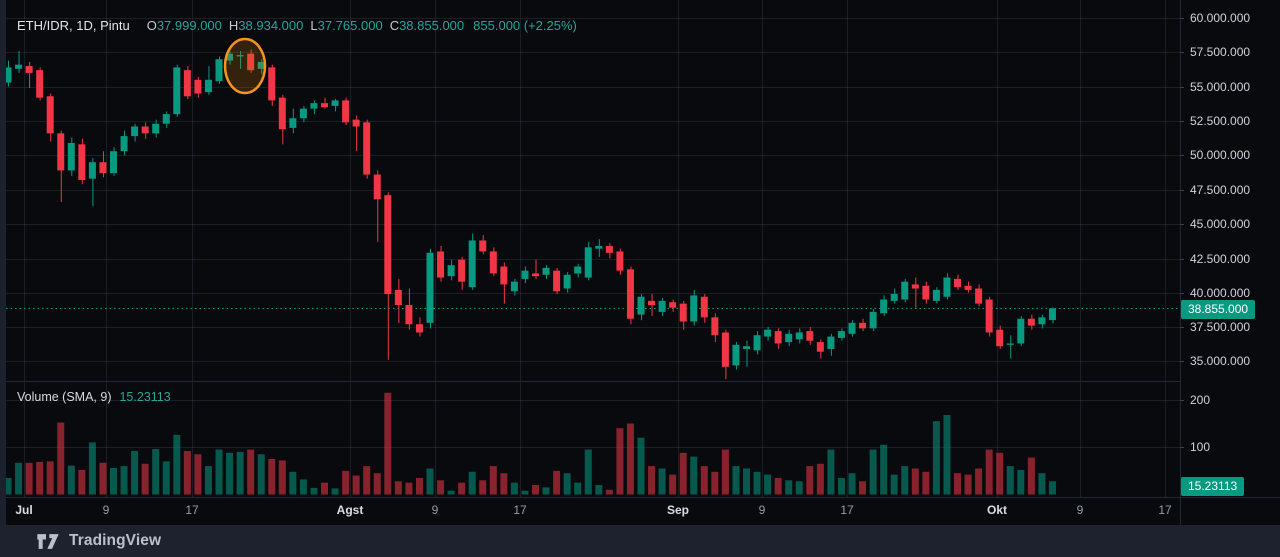 The image size is (1280, 557). I want to click on time-axis-label: Okt, so click(997, 510).